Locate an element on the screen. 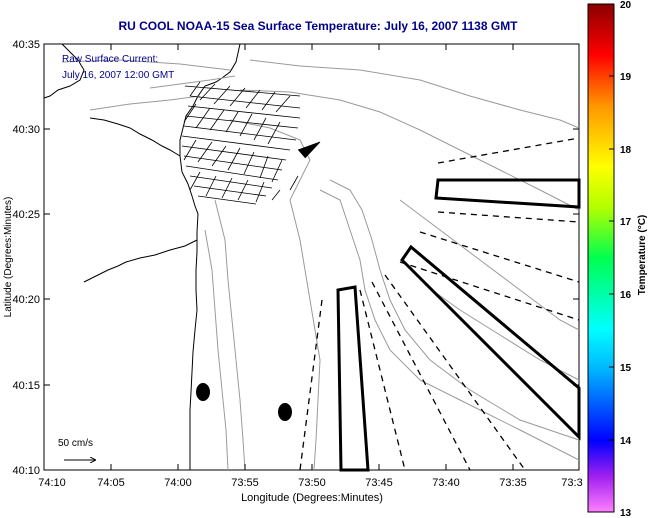 The width and height of the screenshot is (651, 518). coastline-inlet is located at coordinates (140, 261).